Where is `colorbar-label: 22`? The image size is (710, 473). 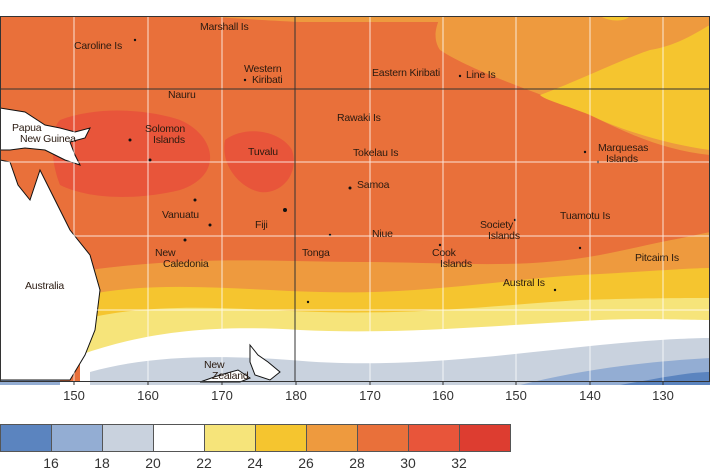 colorbar-label: 22 is located at coordinates (204, 463).